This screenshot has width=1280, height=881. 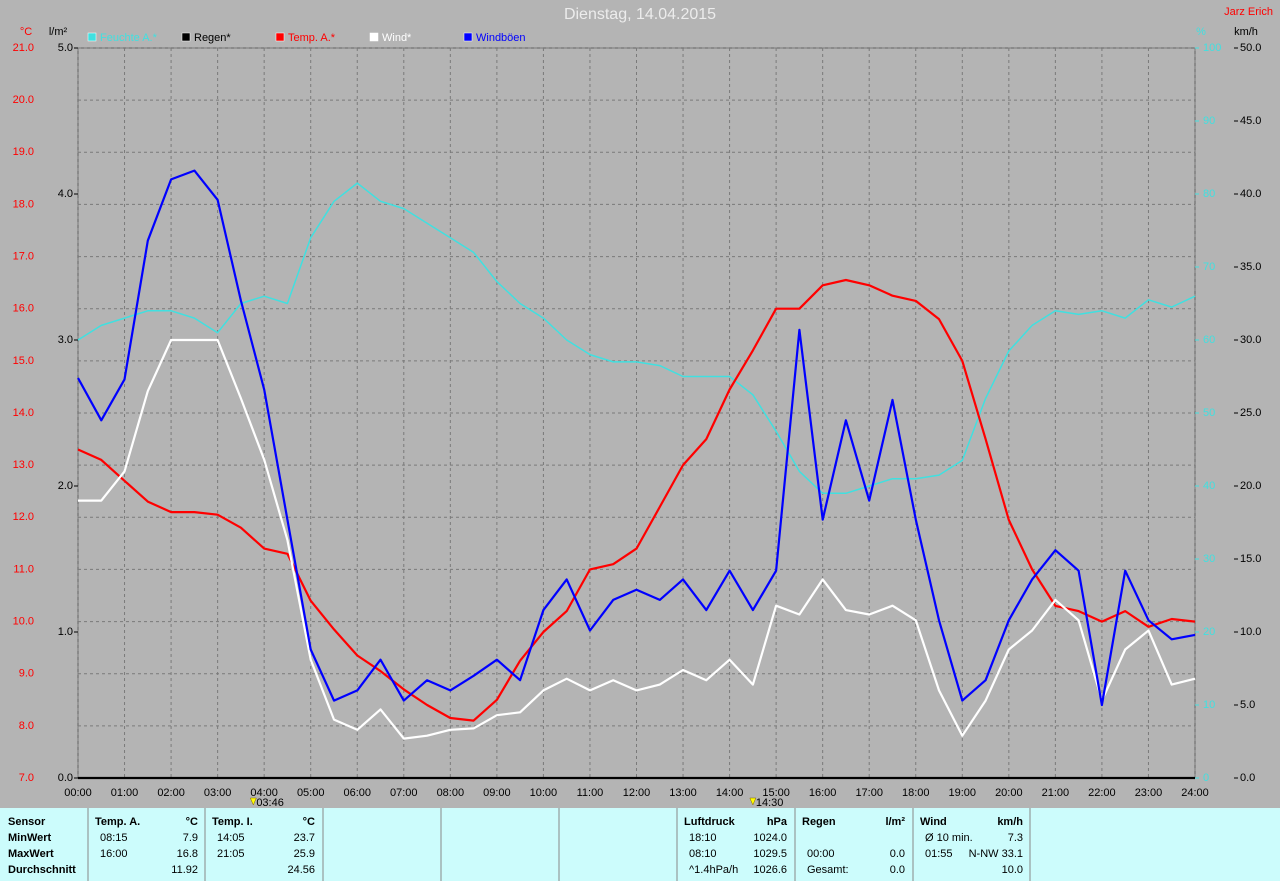 What do you see at coordinates (42, 870) in the screenshot?
I see `row-label: Durchschnitt` at bounding box center [42, 870].